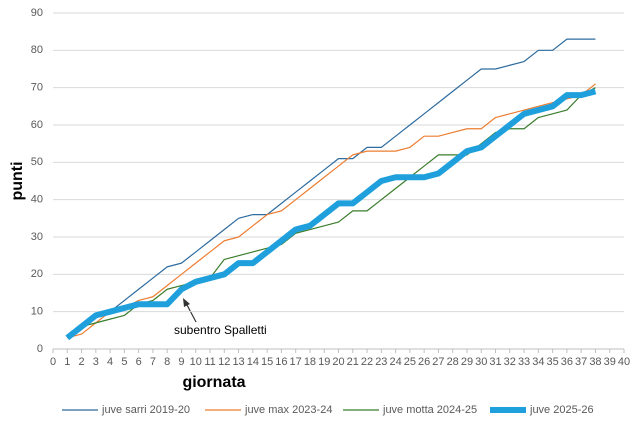  I want to click on x-tick-label: 21, so click(353, 362).